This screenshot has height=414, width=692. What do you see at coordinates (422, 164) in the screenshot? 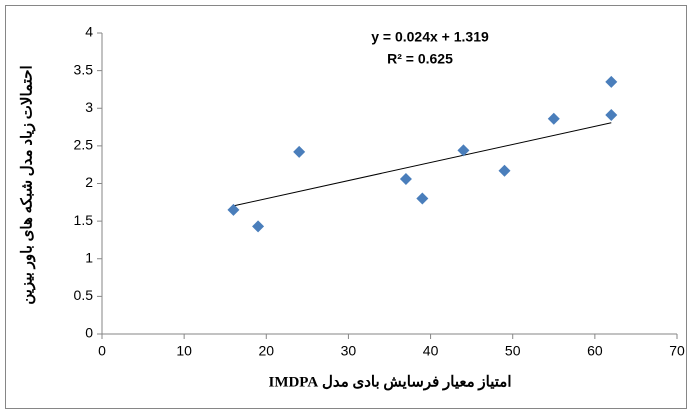
I see `trendline` at bounding box center [422, 164].